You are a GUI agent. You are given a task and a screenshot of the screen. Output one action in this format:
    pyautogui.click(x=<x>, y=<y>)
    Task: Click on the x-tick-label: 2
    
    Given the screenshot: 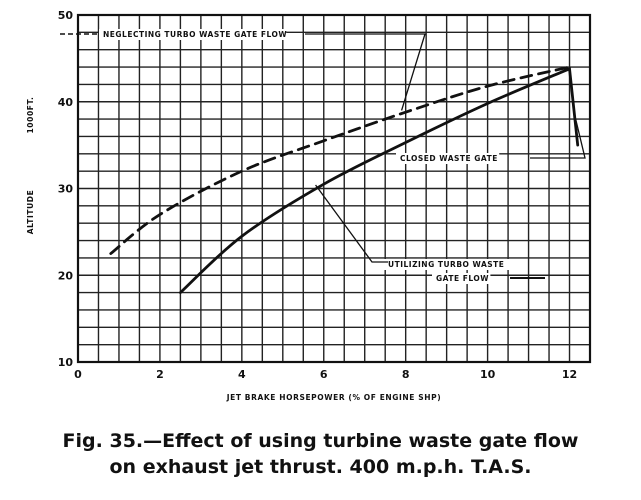 What is the action you would take?
    pyautogui.click(x=160, y=374)
    